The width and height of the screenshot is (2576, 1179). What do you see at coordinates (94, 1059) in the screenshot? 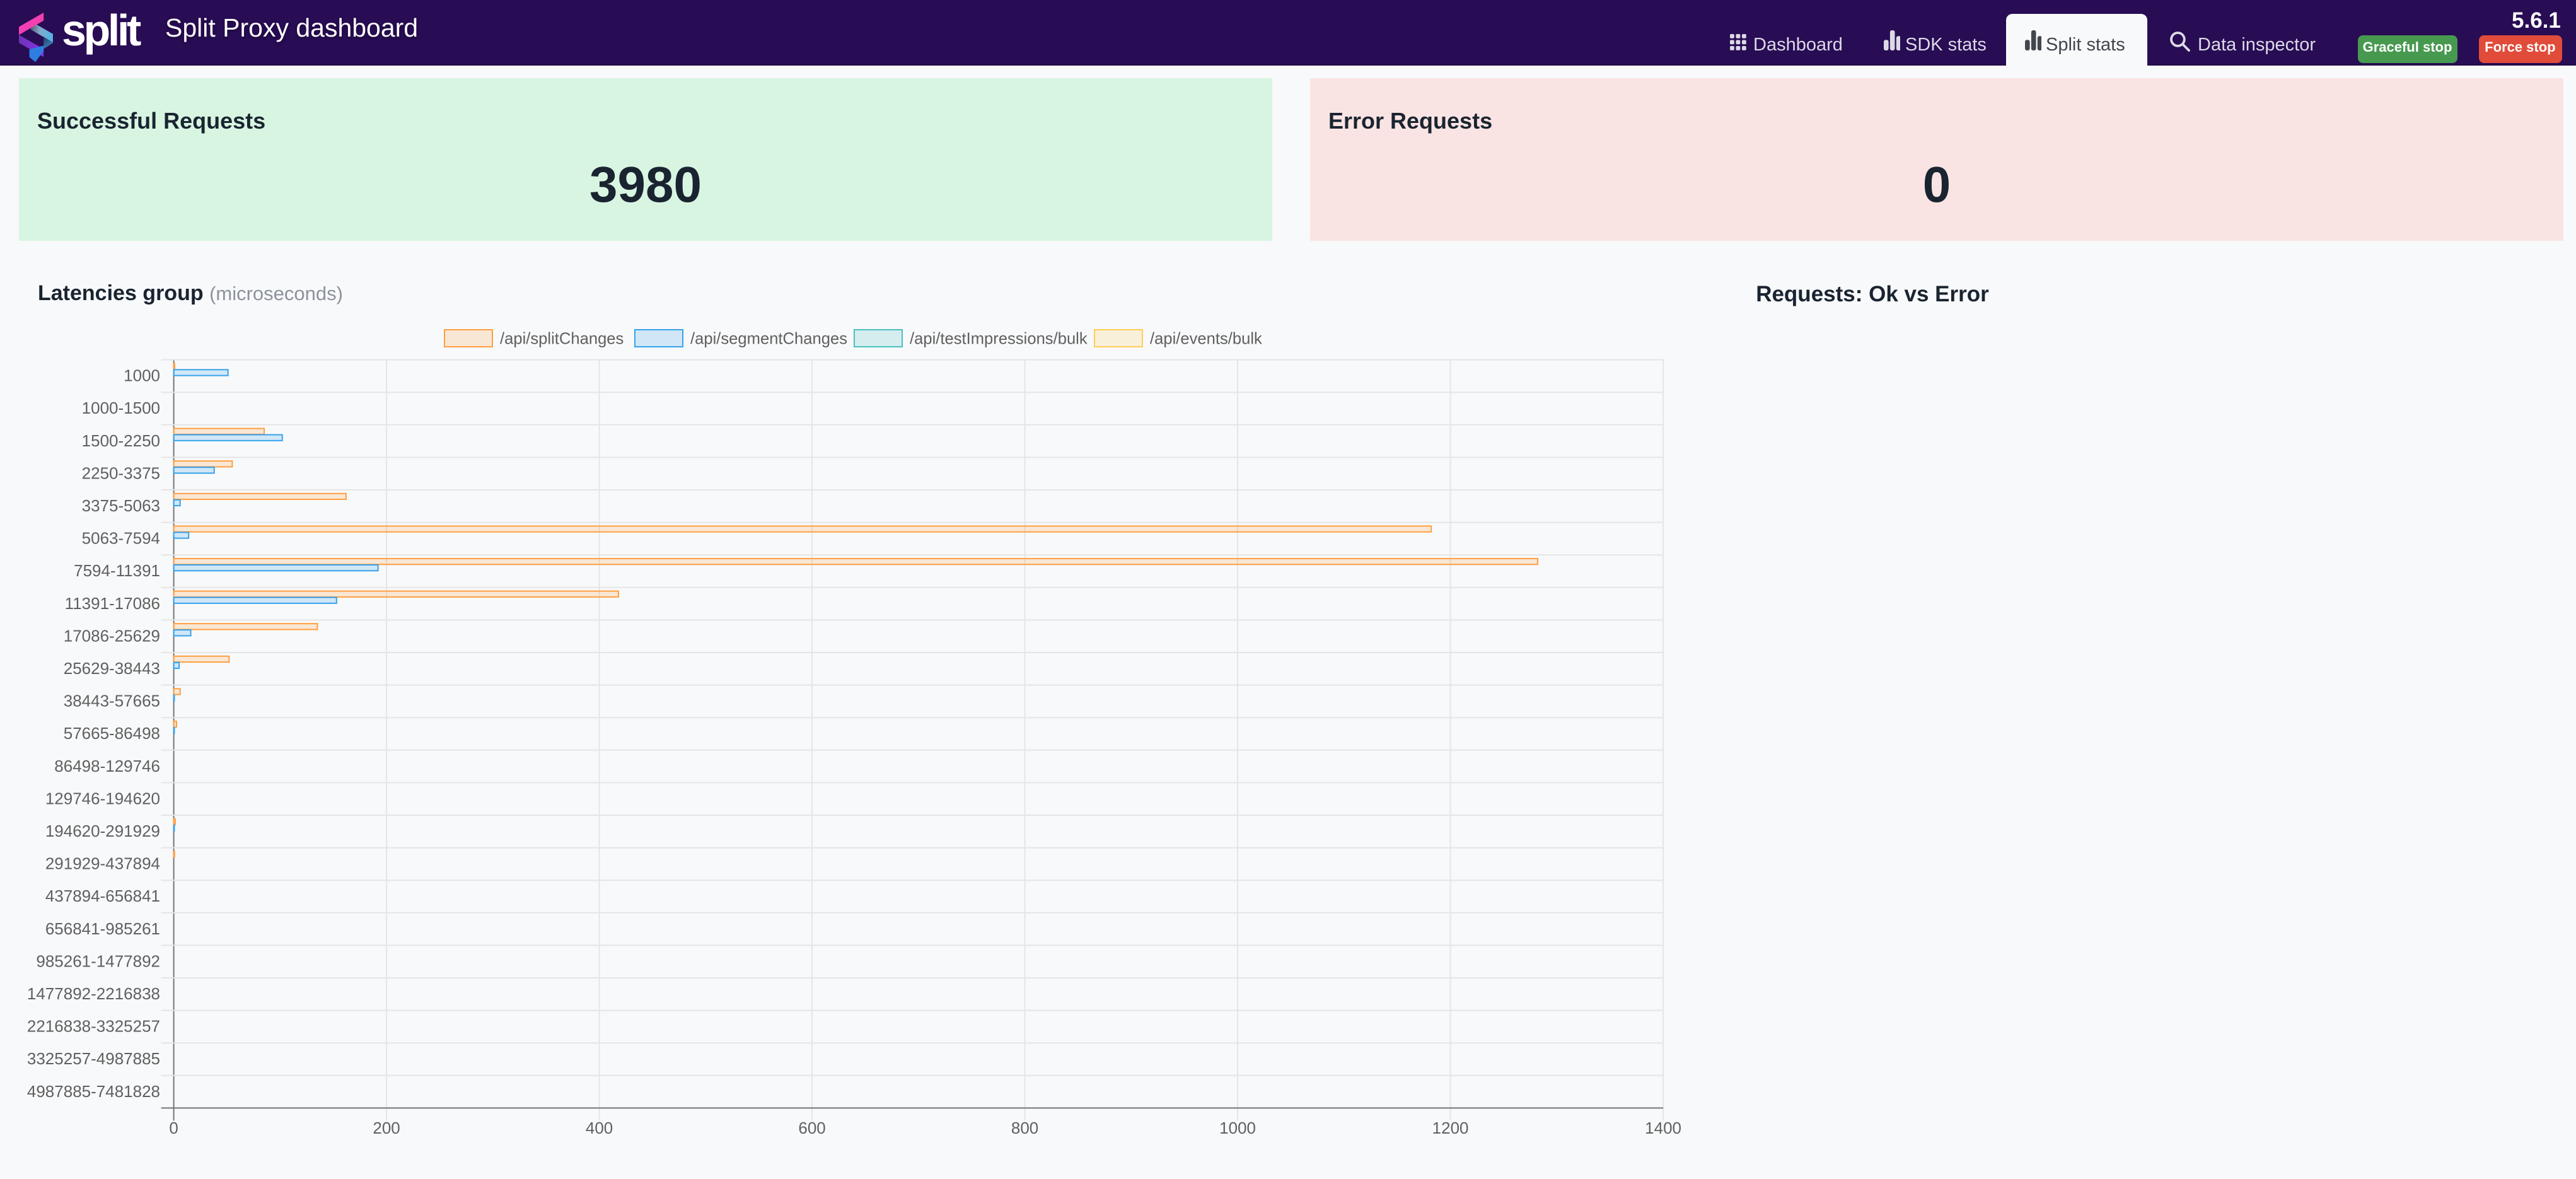
I see `svg-text: 3325257-4987885` at bounding box center [94, 1059].